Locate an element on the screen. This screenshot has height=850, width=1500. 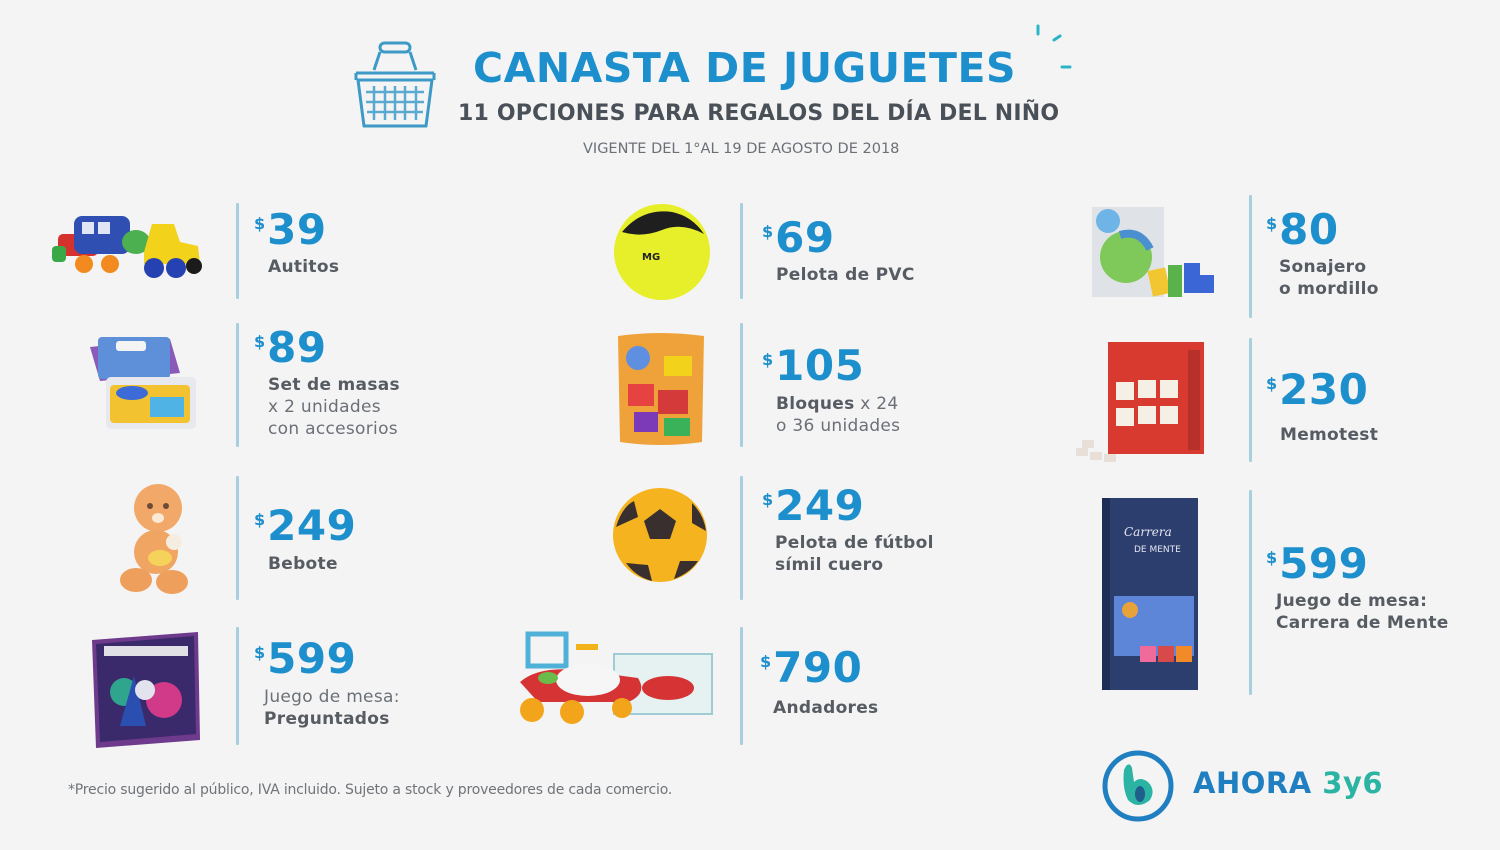
price: $39 is located at coordinates (290, 230).